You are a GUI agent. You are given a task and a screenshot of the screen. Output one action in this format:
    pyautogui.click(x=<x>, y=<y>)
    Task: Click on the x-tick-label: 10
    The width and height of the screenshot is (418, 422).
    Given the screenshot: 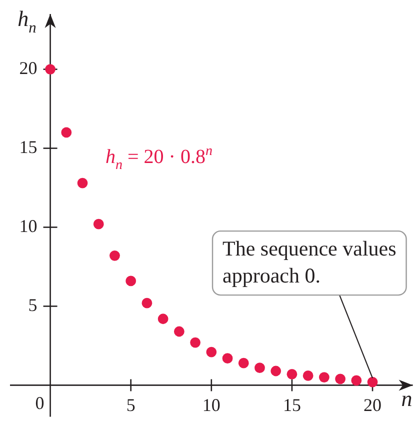 What is the action you would take?
    pyautogui.click(x=211, y=404)
    